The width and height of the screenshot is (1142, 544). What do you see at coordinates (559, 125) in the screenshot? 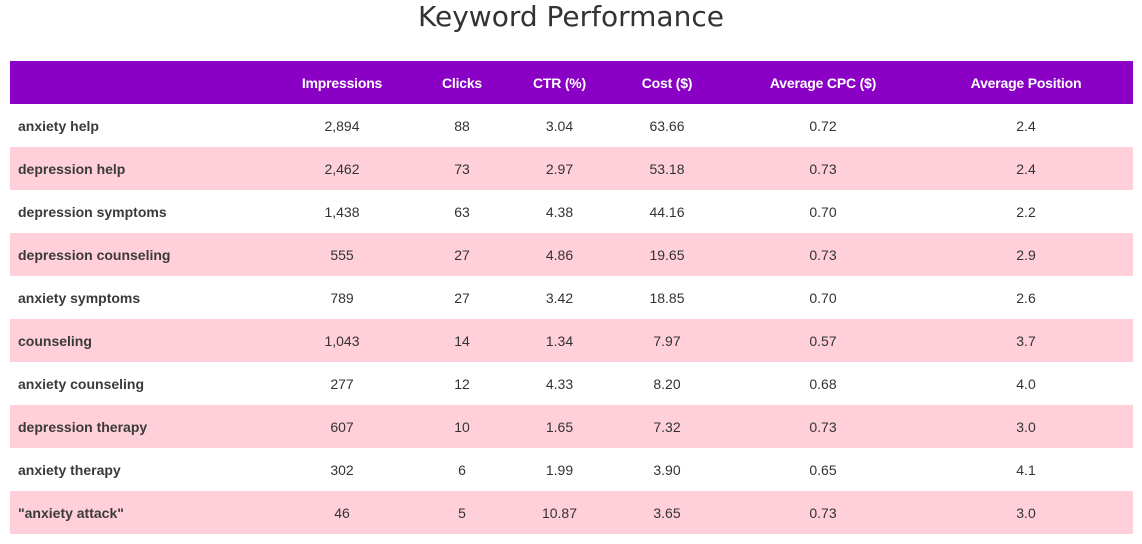
I see `ctr-cell: 3.04` at bounding box center [559, 125].